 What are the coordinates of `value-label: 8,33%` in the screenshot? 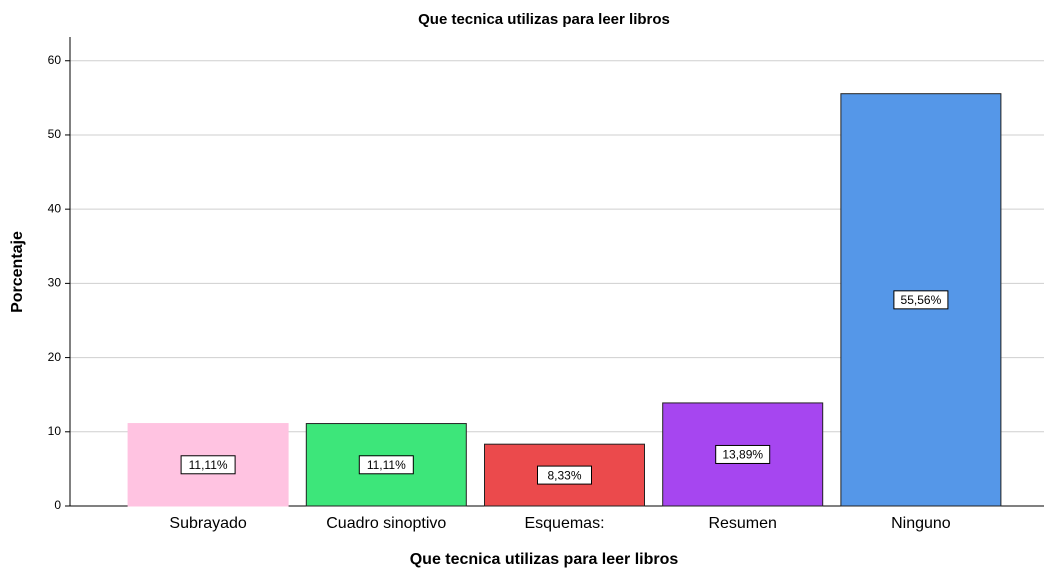 It's located at (564, 475).